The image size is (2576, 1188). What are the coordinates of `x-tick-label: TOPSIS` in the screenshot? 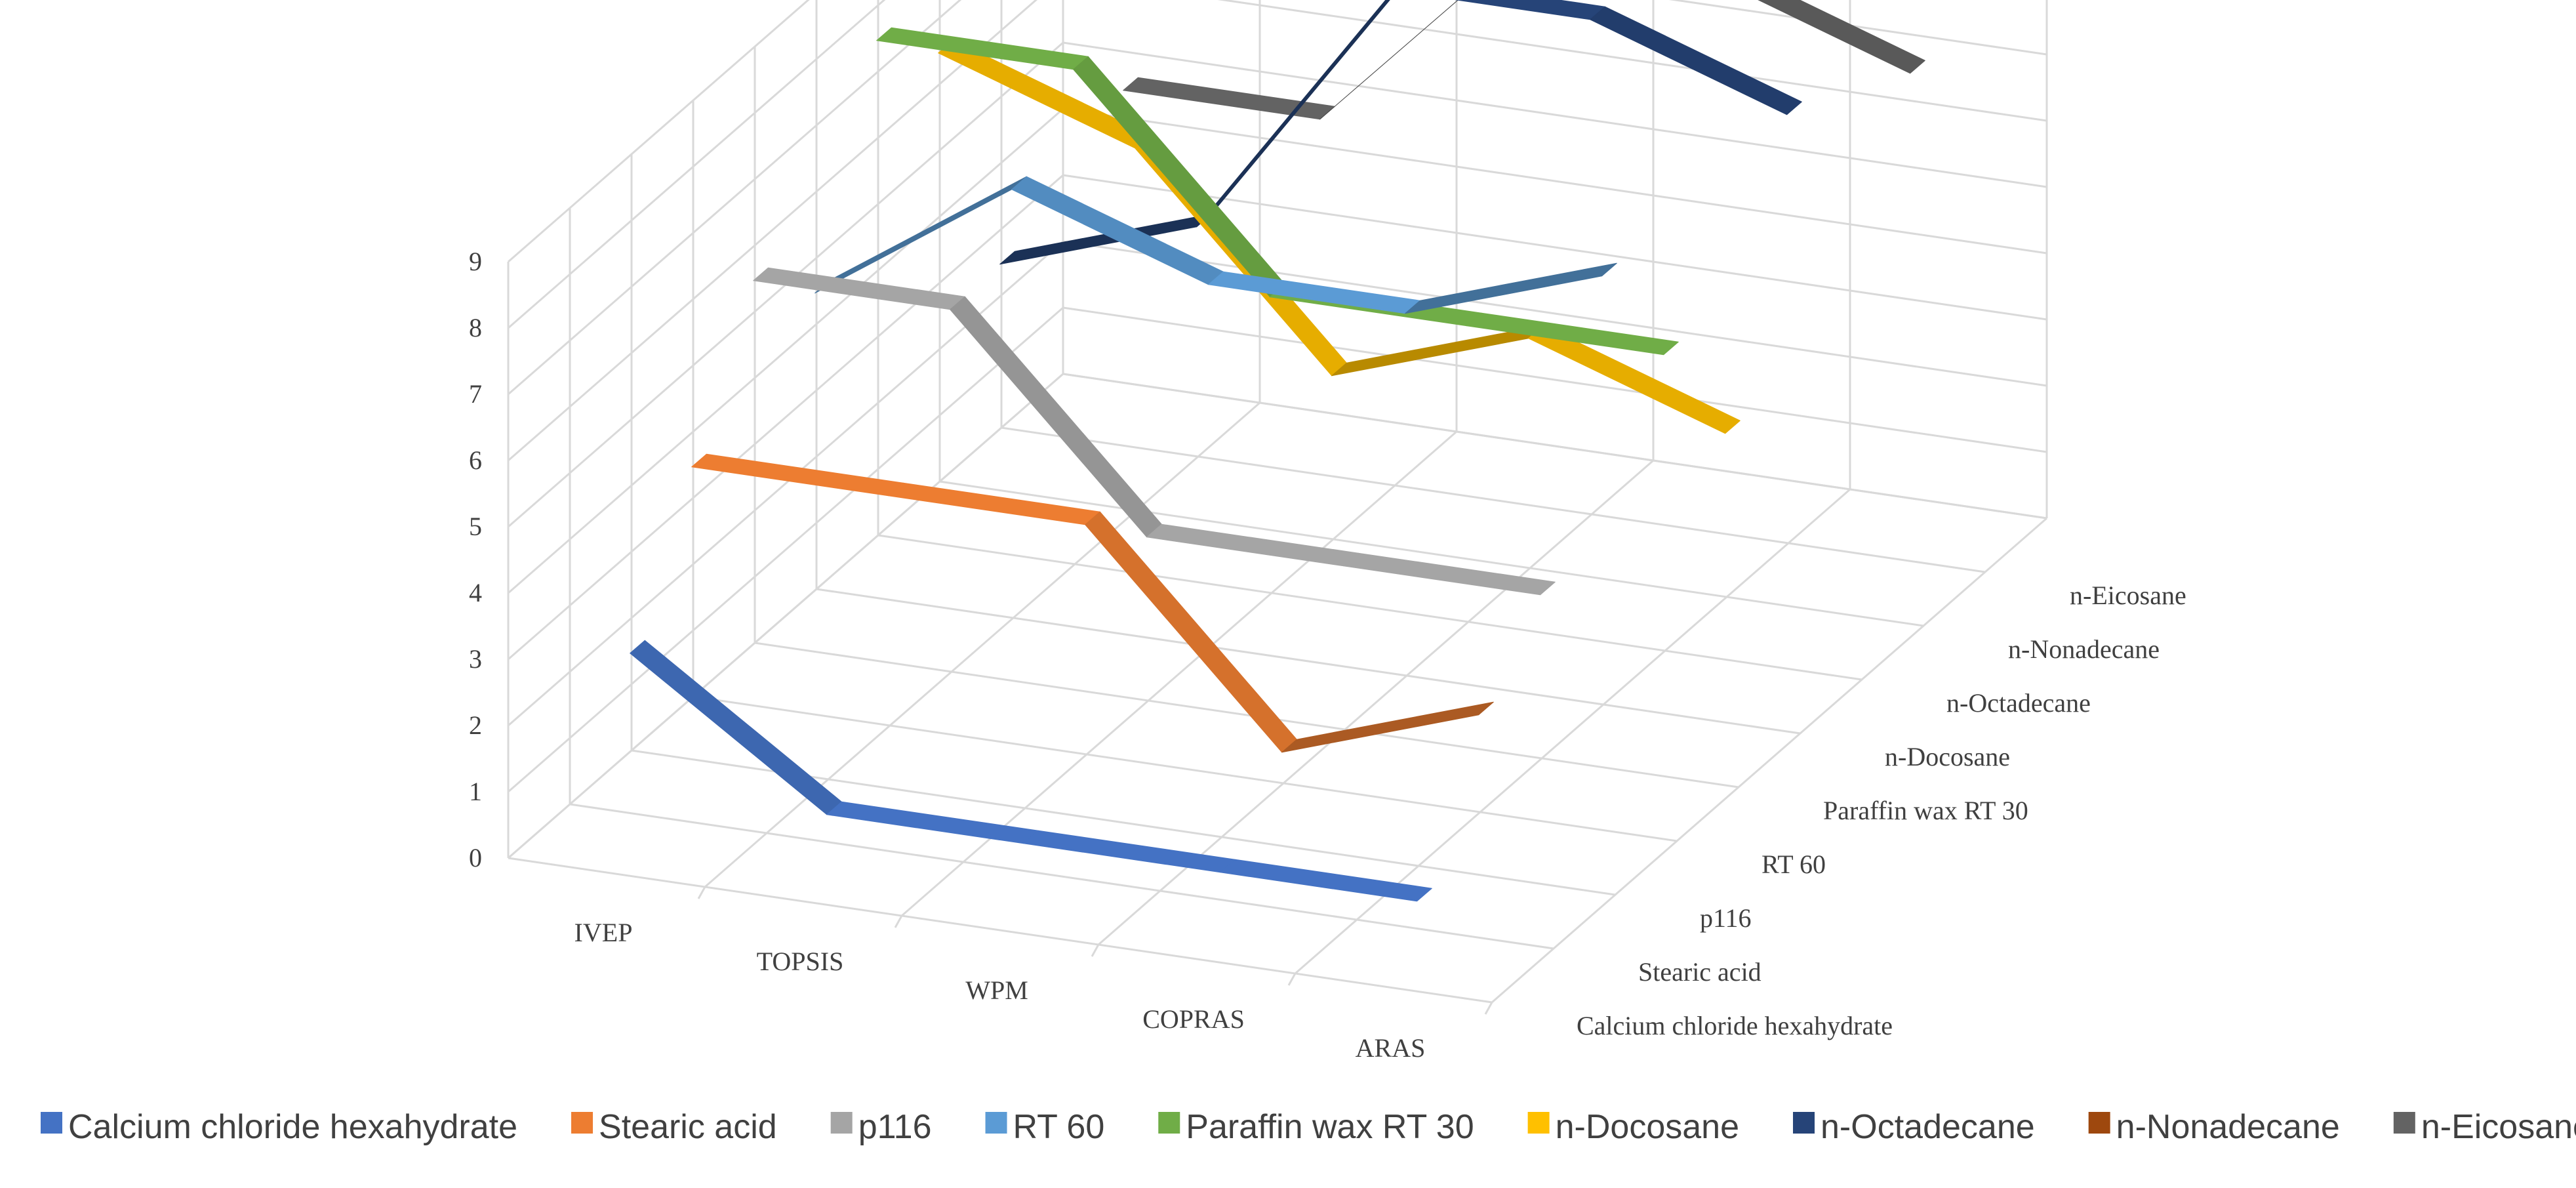 It's located at (800, 961).